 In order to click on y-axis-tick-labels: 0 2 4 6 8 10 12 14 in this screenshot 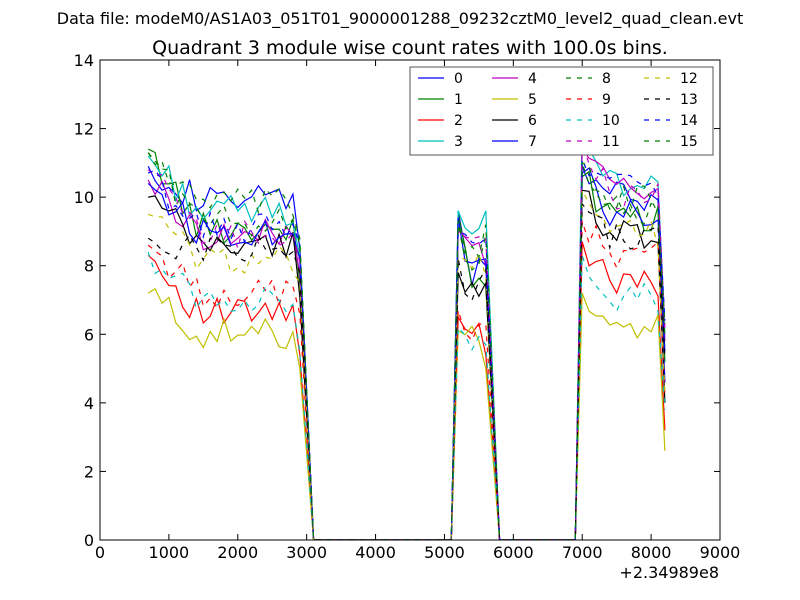, I will do `click(84, 300)`.